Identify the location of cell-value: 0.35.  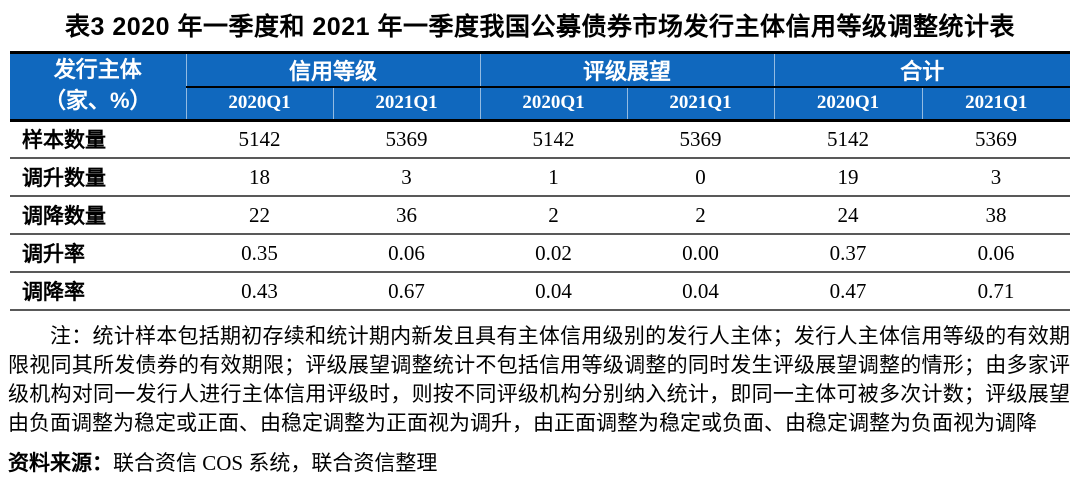
(259, 252).